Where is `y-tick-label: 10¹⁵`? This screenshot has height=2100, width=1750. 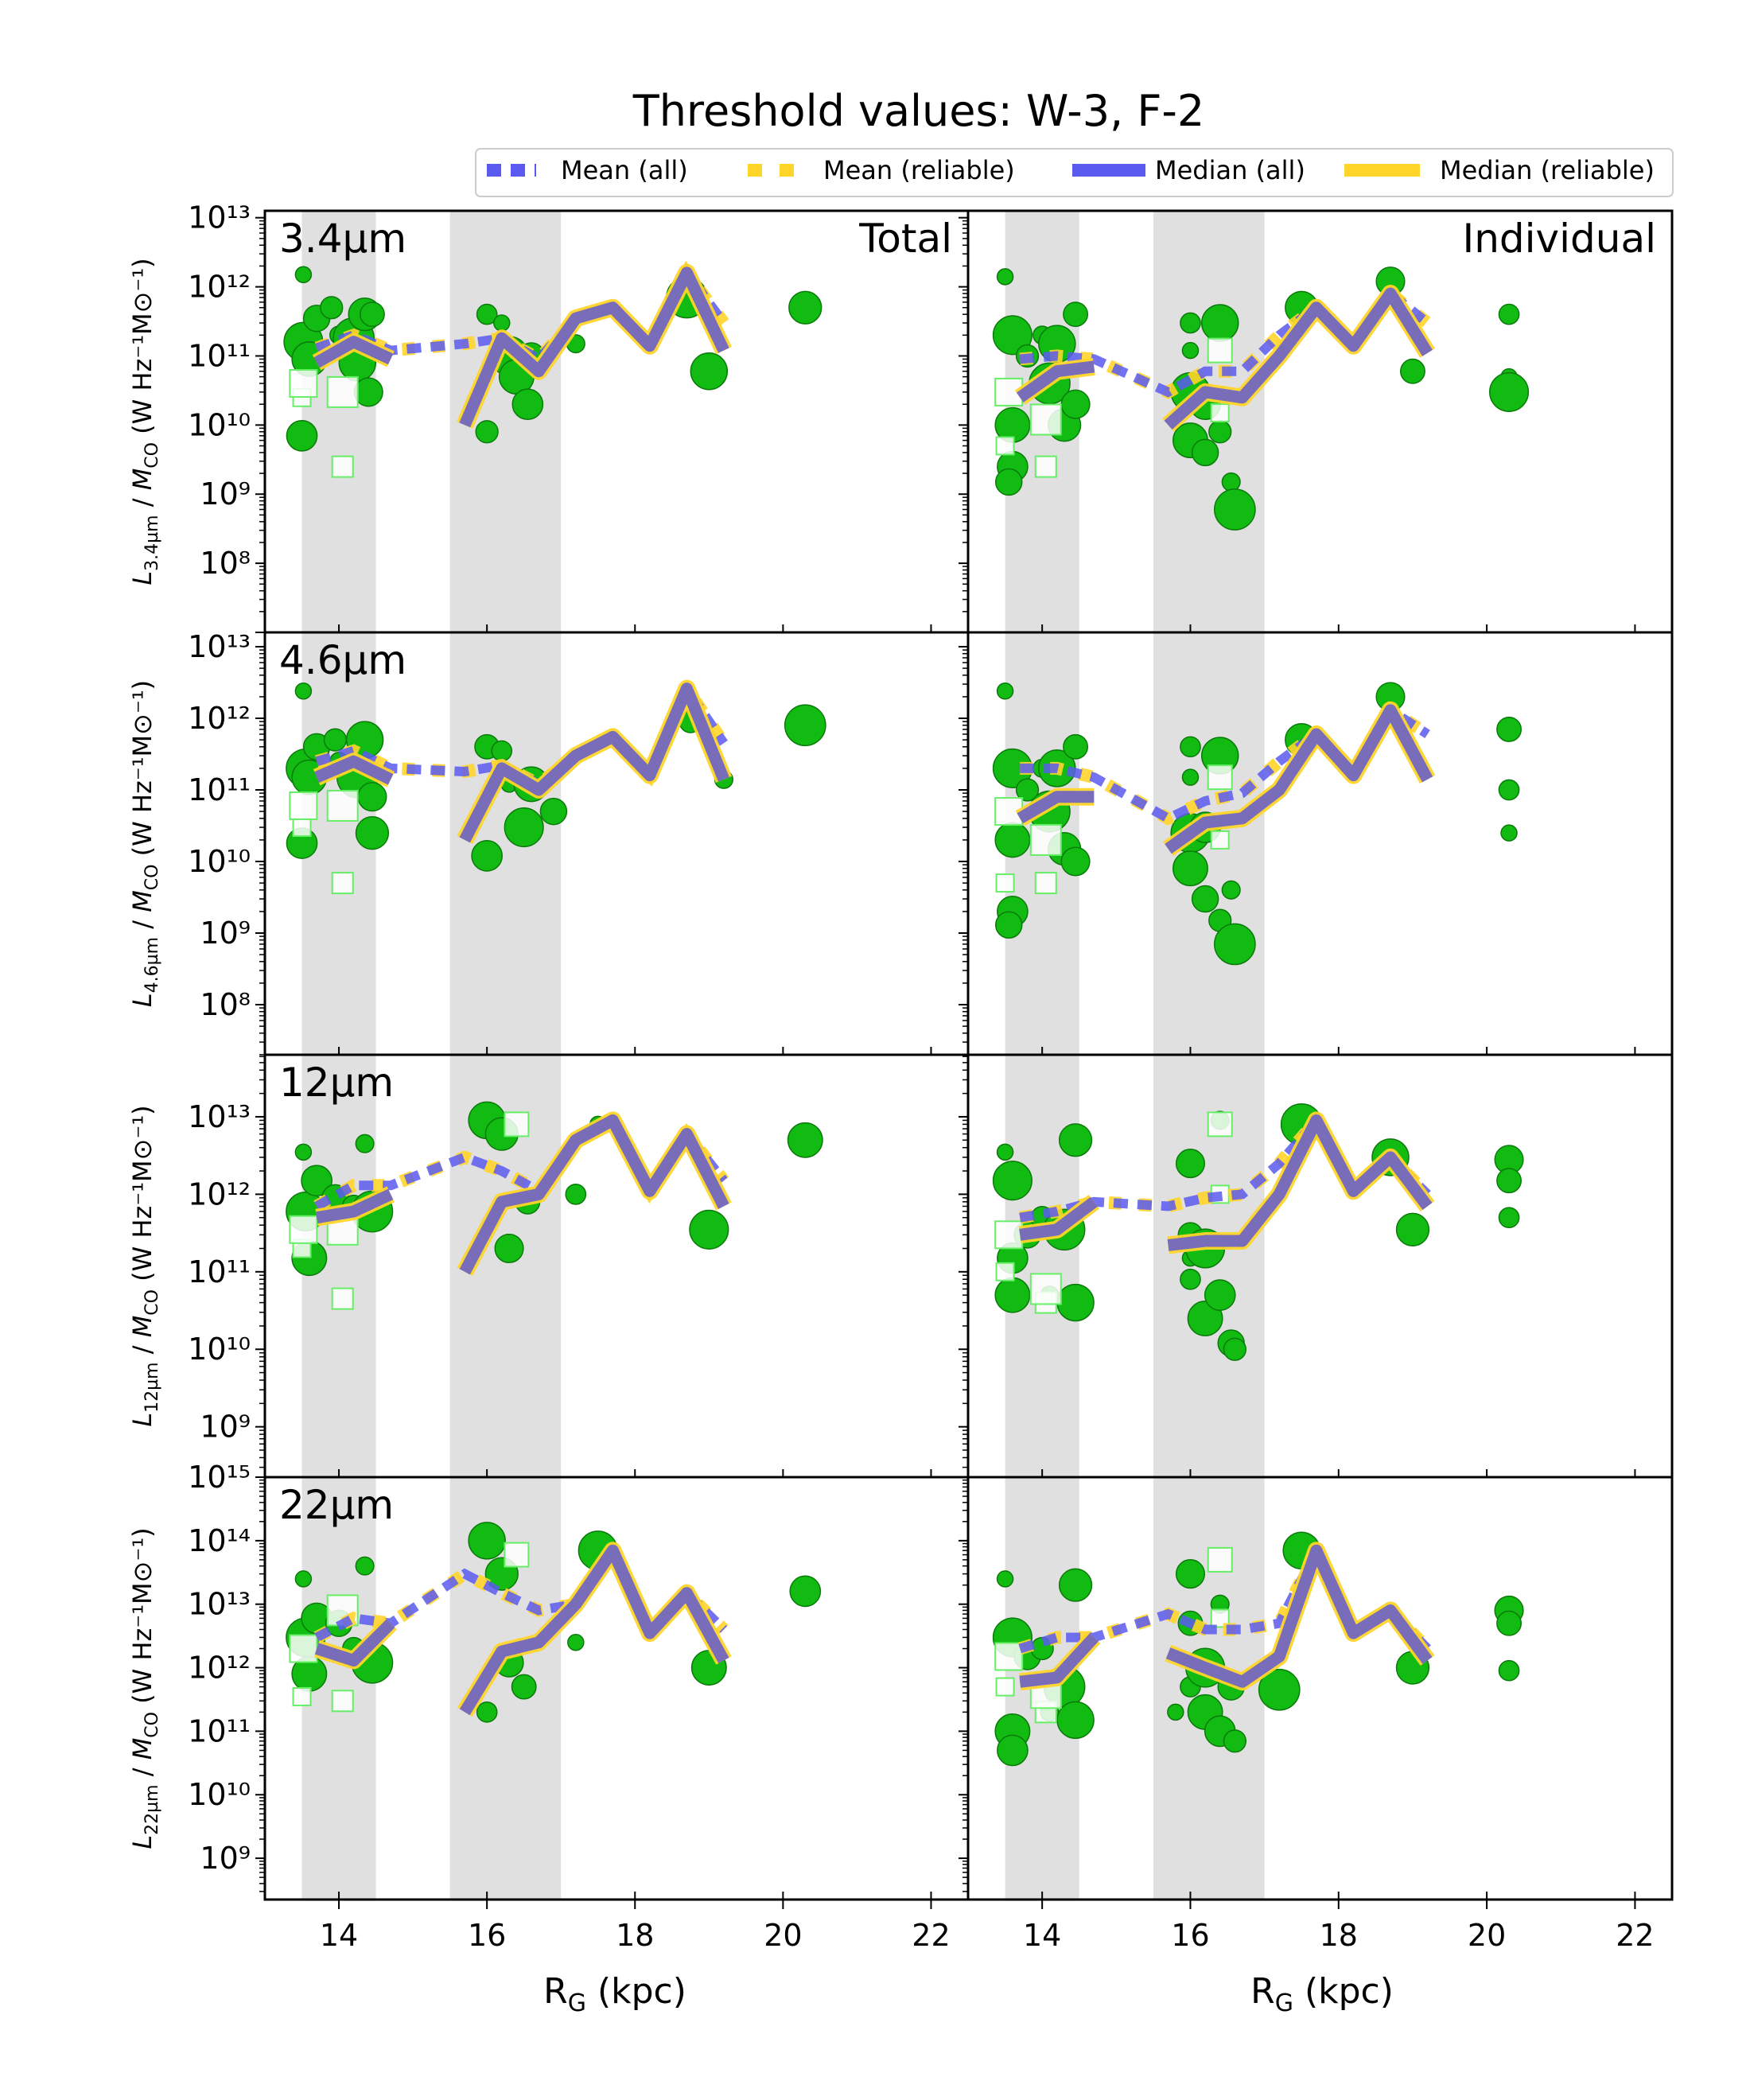 y-tick-label: 10¹⁵ is located at coordinates (219, 1477).